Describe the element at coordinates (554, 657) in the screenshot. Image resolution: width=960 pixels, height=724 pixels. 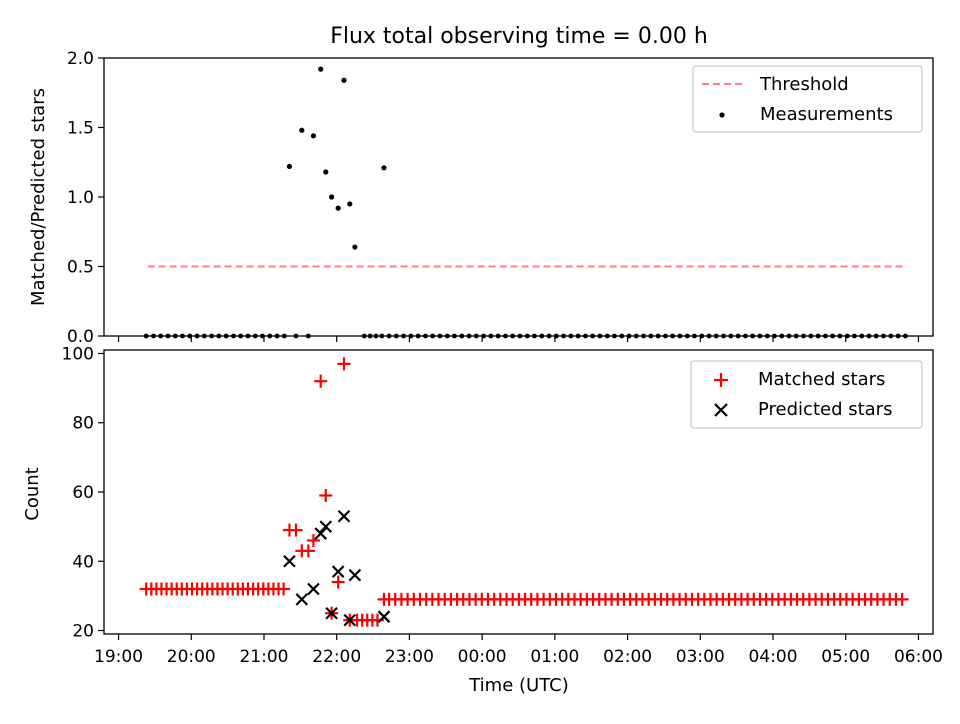
I see `bottom-x-tick-label: 01:00` at that location.